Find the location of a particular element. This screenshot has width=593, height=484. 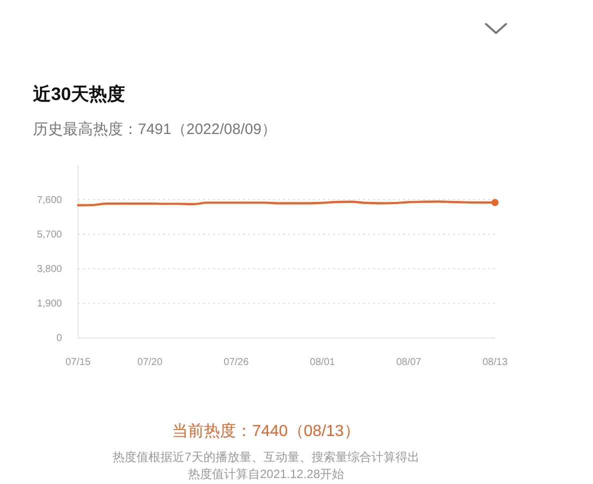

y-tick-label: 3,800 is located at coordinates (49, 269).